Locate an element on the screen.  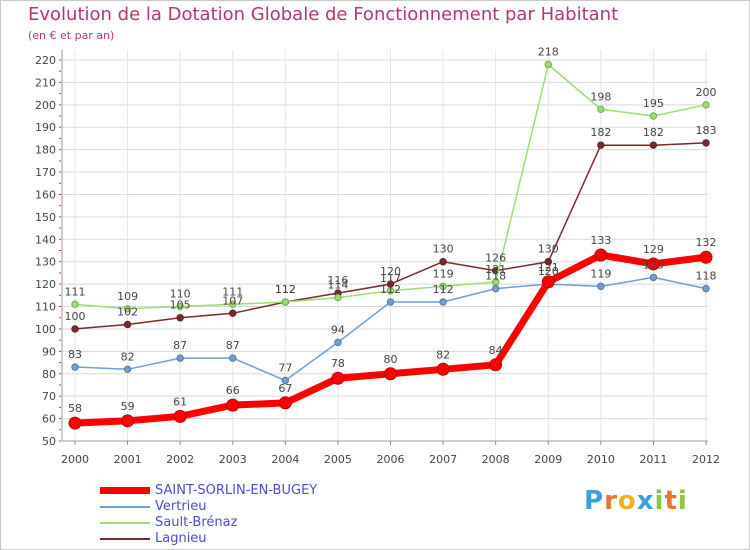
data-label: 83 is located at coordinates (75, 354).